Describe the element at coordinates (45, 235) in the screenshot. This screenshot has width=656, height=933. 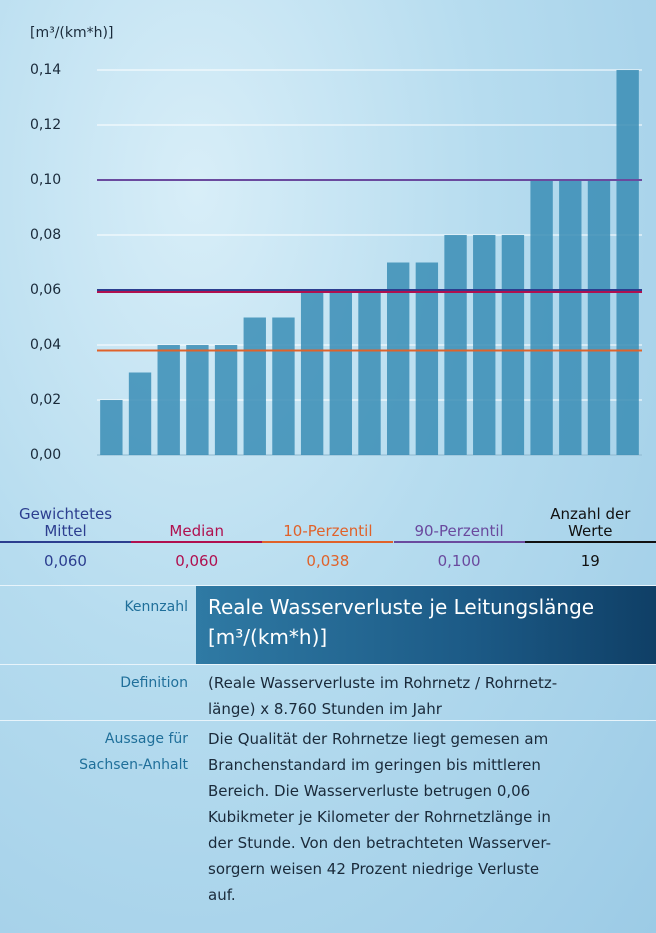
I see `y-tick-label: 0,08` at that location.